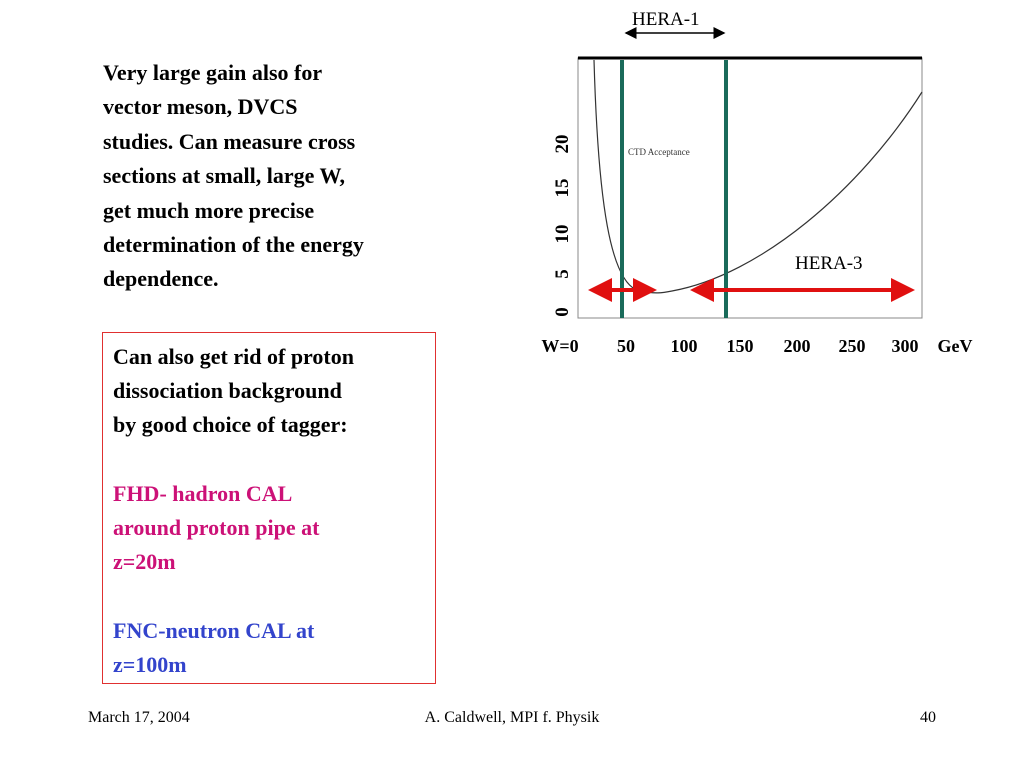 The height and width of the screenshot is (768, 1024). Describe the element at coordinates (626, 346) in the screenshot. I see `x-label: 50` at that location.